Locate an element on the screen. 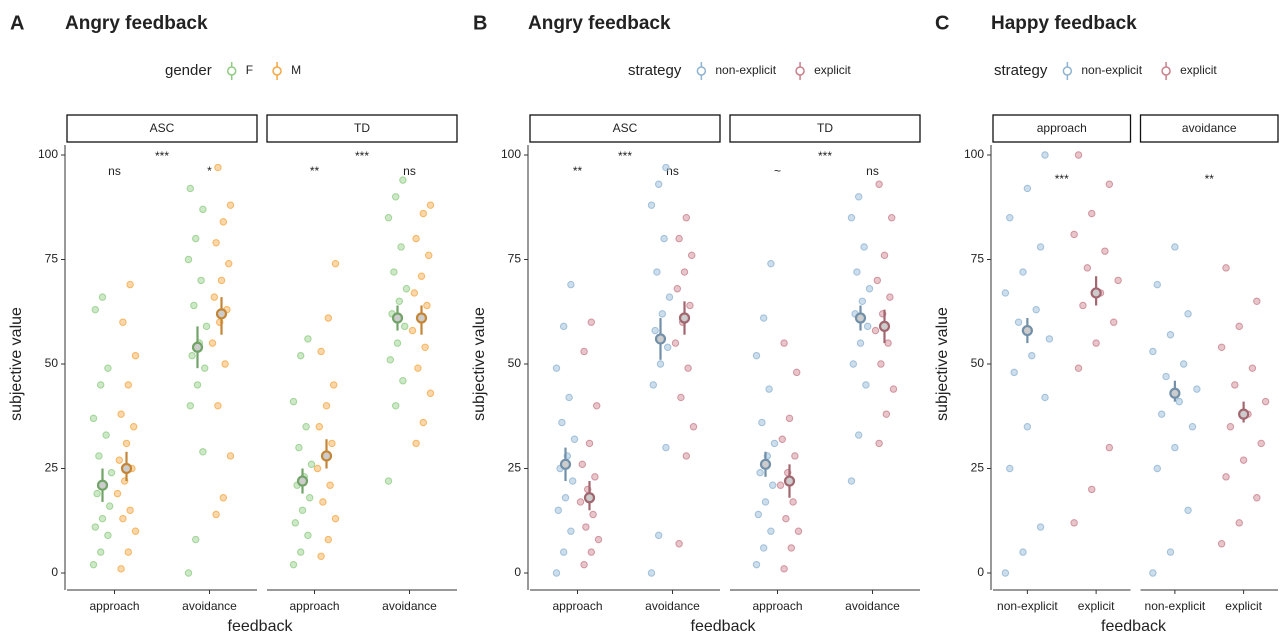  x-tick-label: non-explicit is located at coordinates (1027, 606).